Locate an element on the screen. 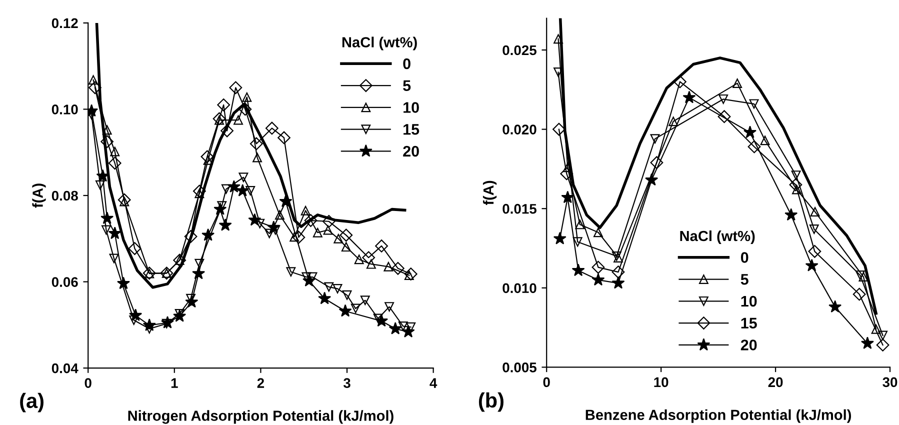 Image resolution: width=899 pixels, height=425 pixels. x-tick-label: 3 is located at coordinates (346, 383).